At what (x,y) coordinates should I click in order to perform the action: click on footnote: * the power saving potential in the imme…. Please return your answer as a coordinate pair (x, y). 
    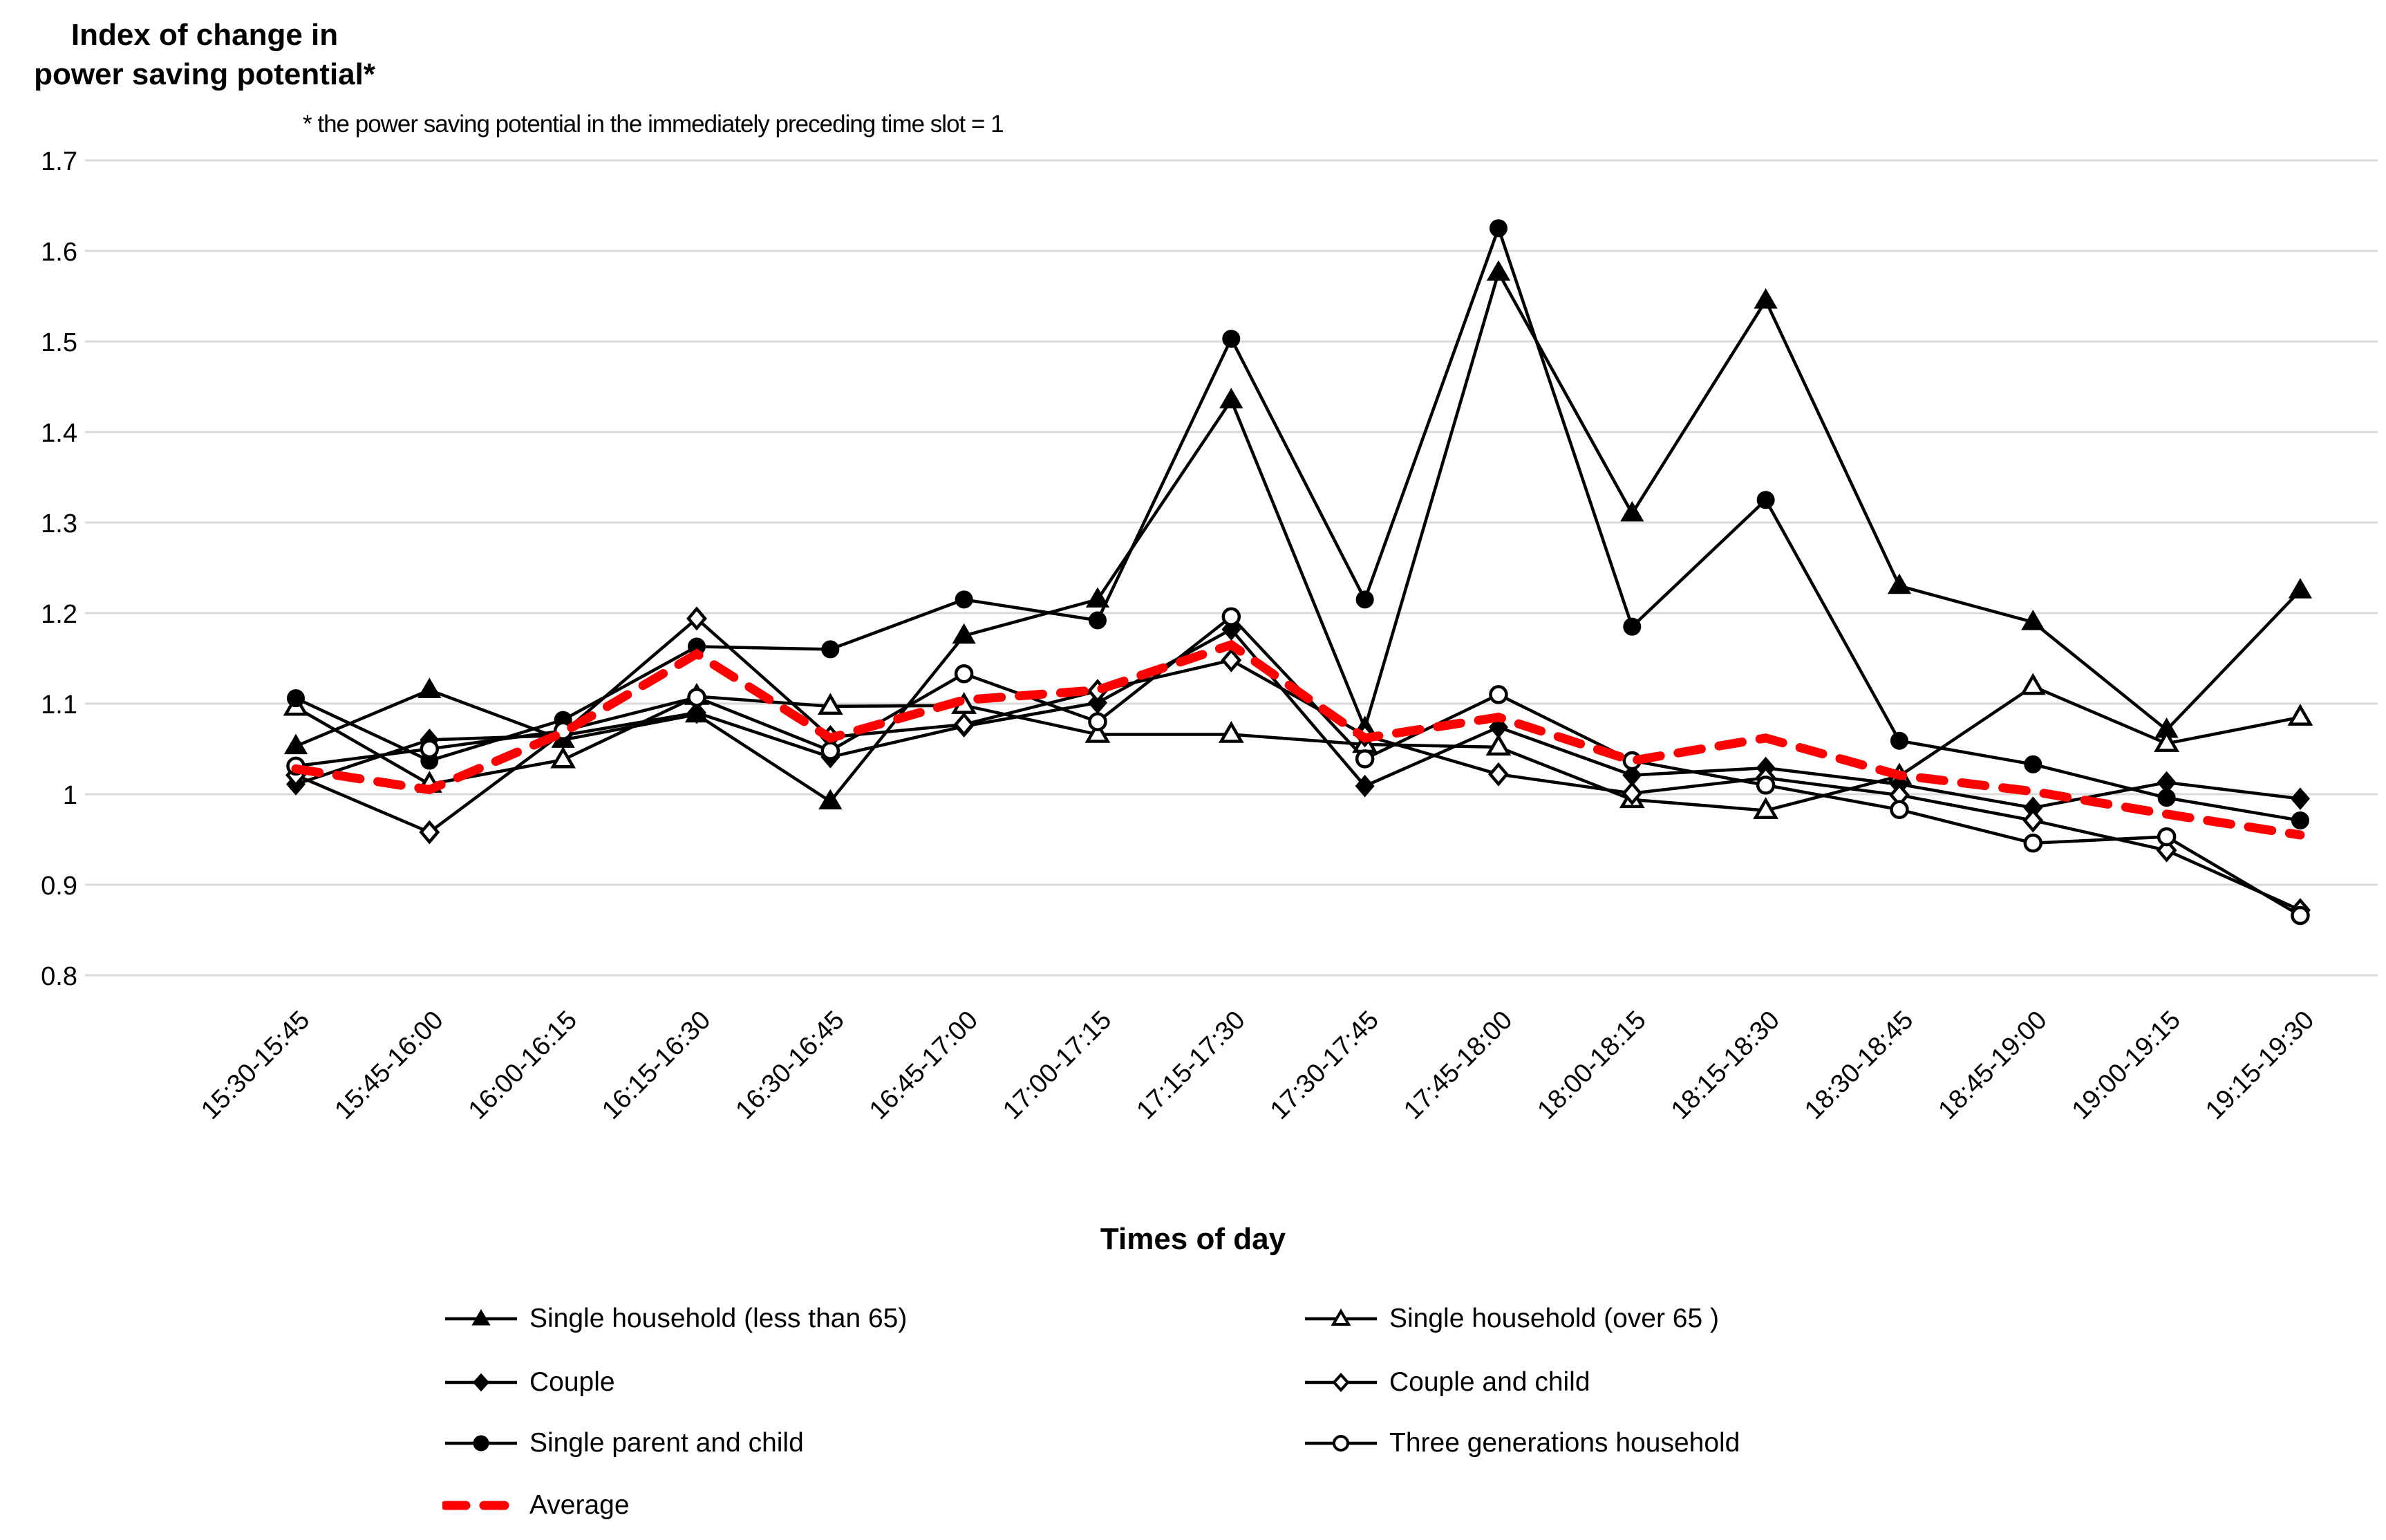
    Looking at the image, I should click on (653, 124).